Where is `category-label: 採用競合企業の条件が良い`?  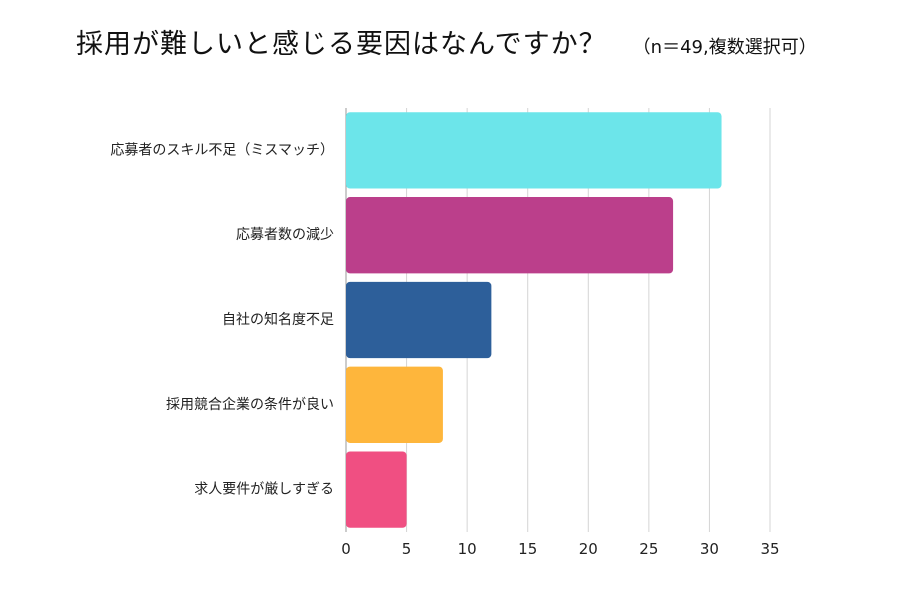 category-label: 採用競合企業の条件が良い is located at coordinates (250, 404).